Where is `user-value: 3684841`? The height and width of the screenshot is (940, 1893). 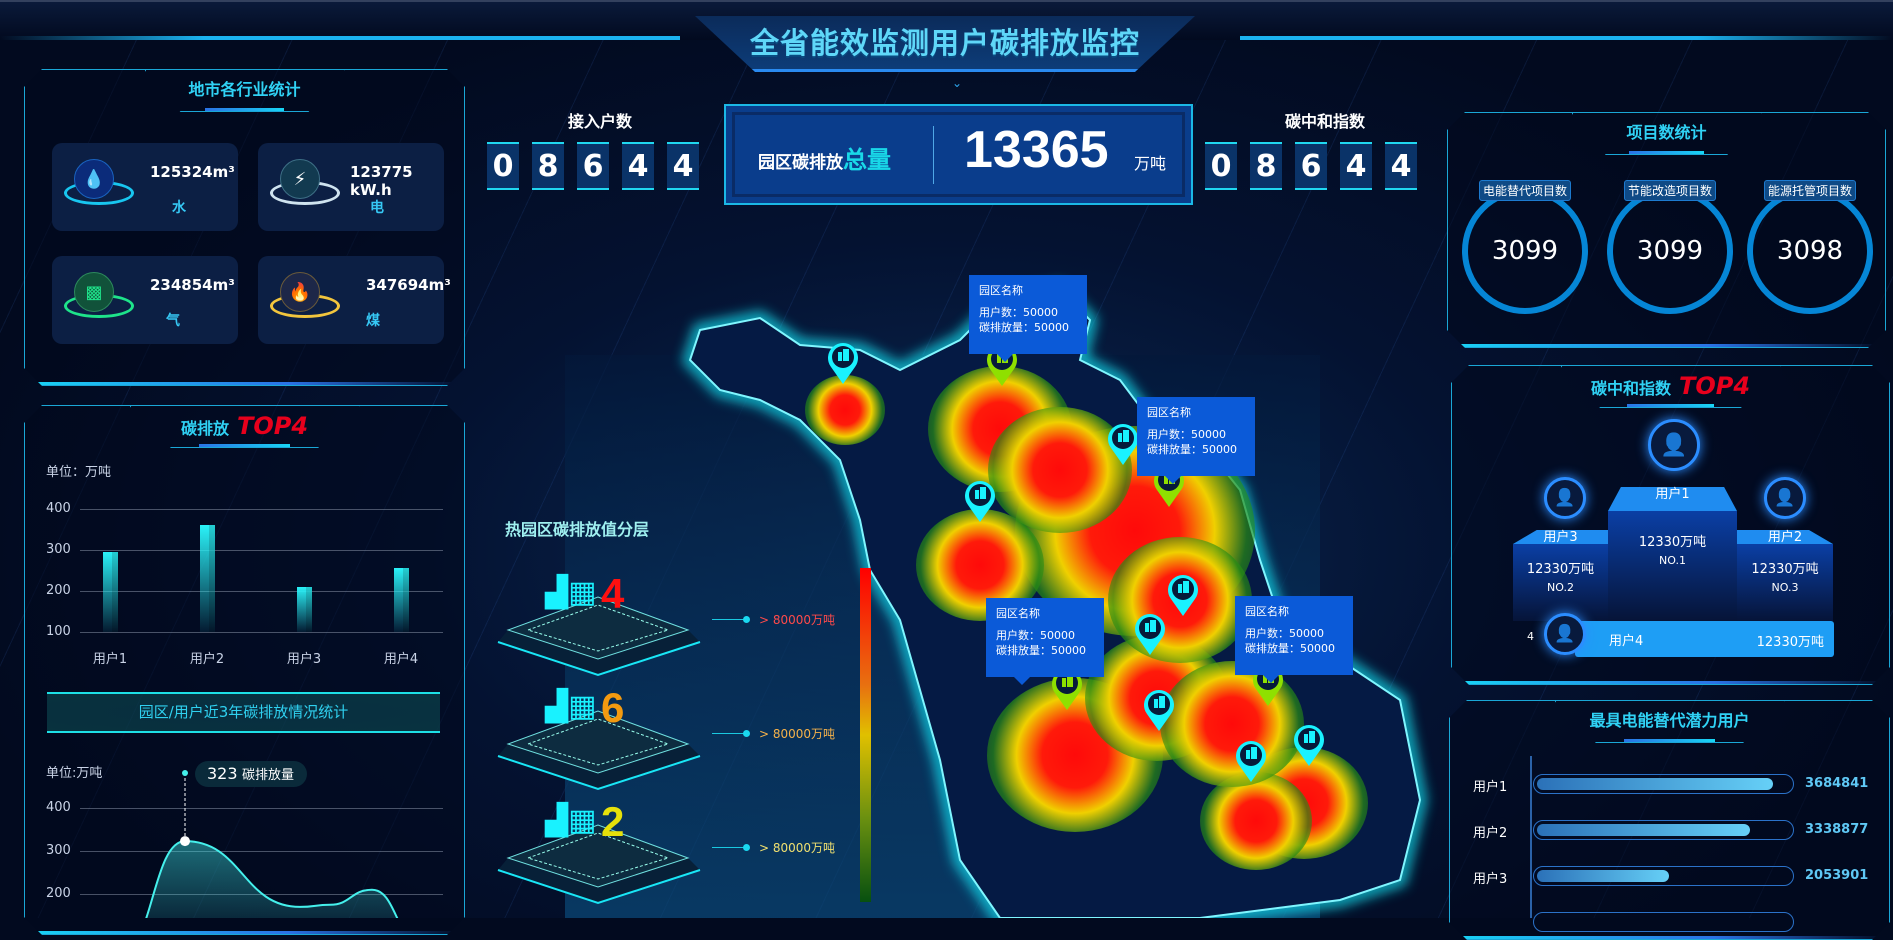
user-value: 3684841 is located at coordinates (1837, 783).